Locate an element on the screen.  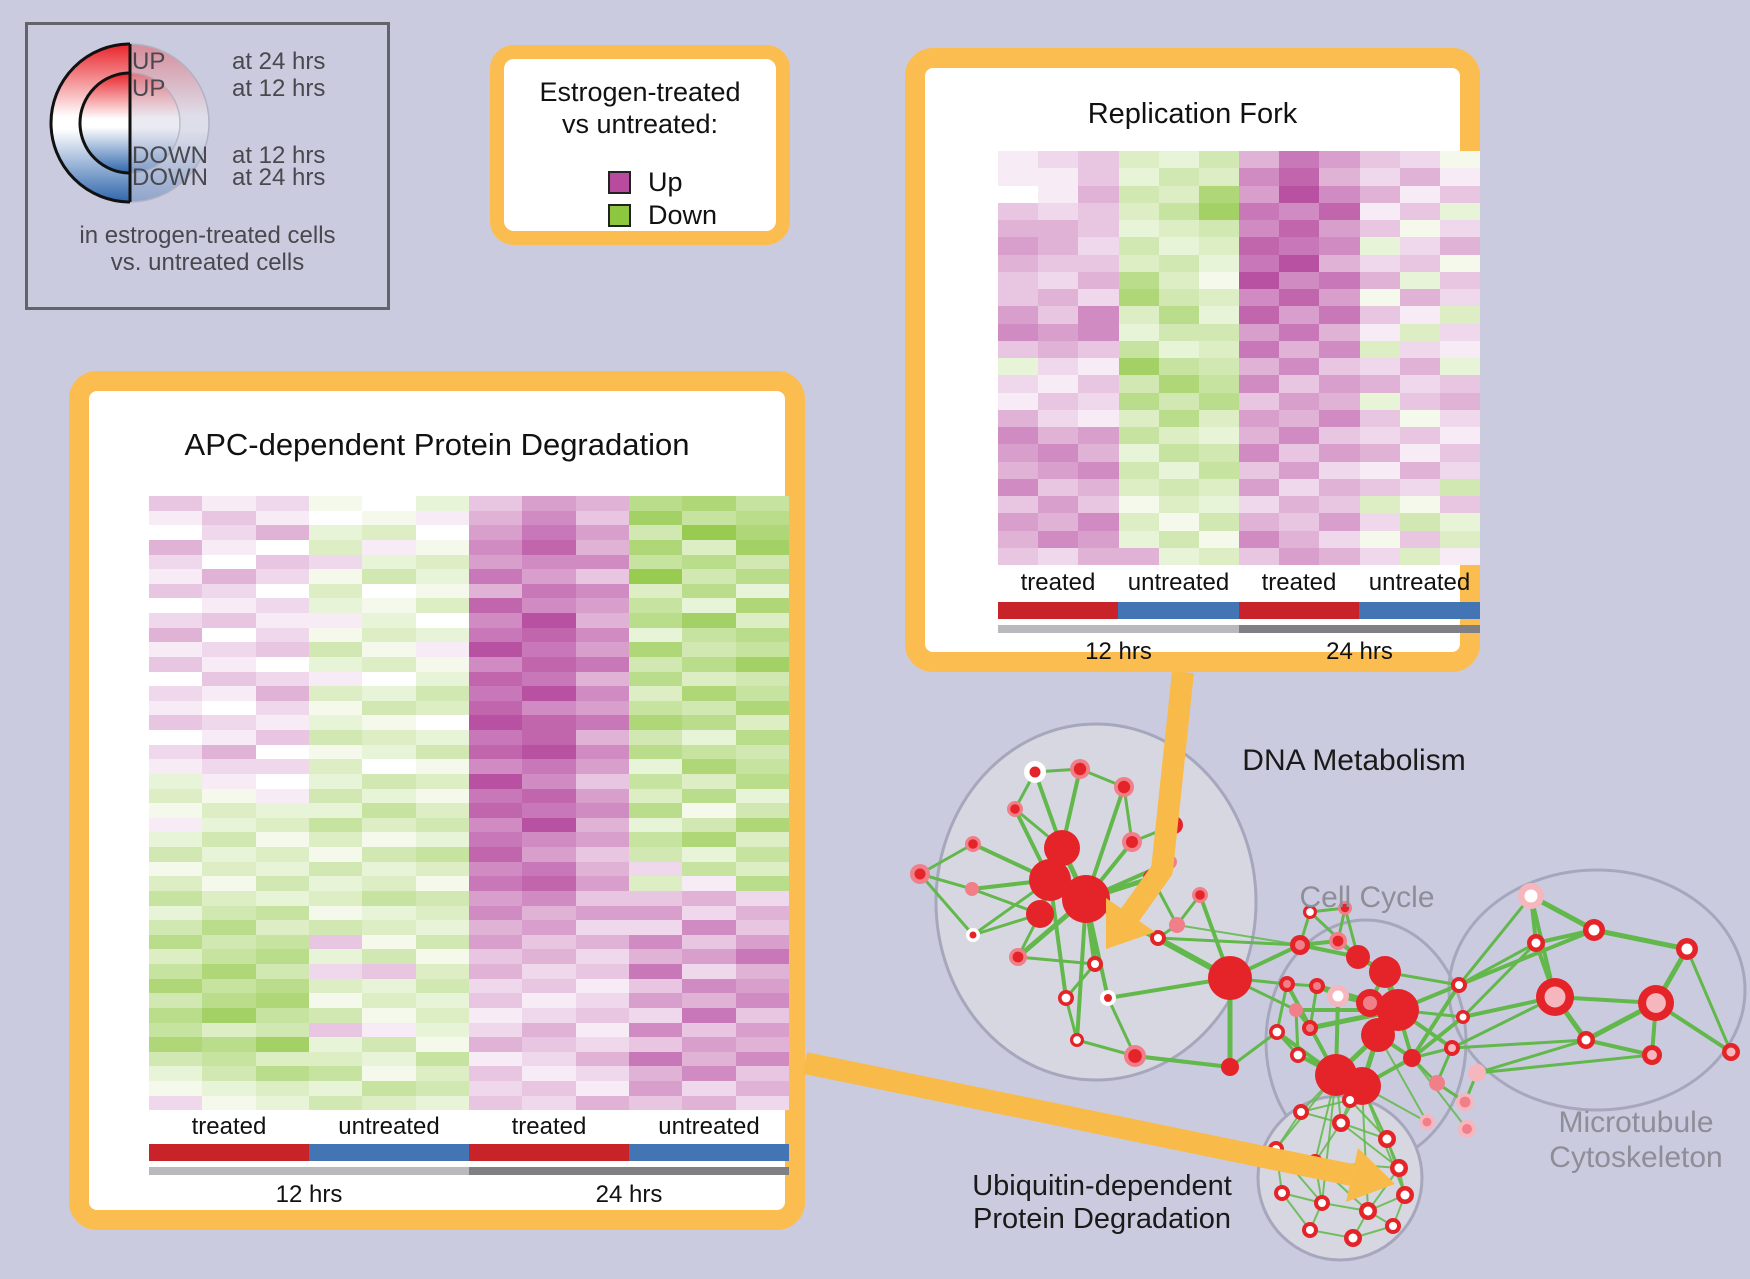
updown-ring-icon is located at coordinates (129, 123).